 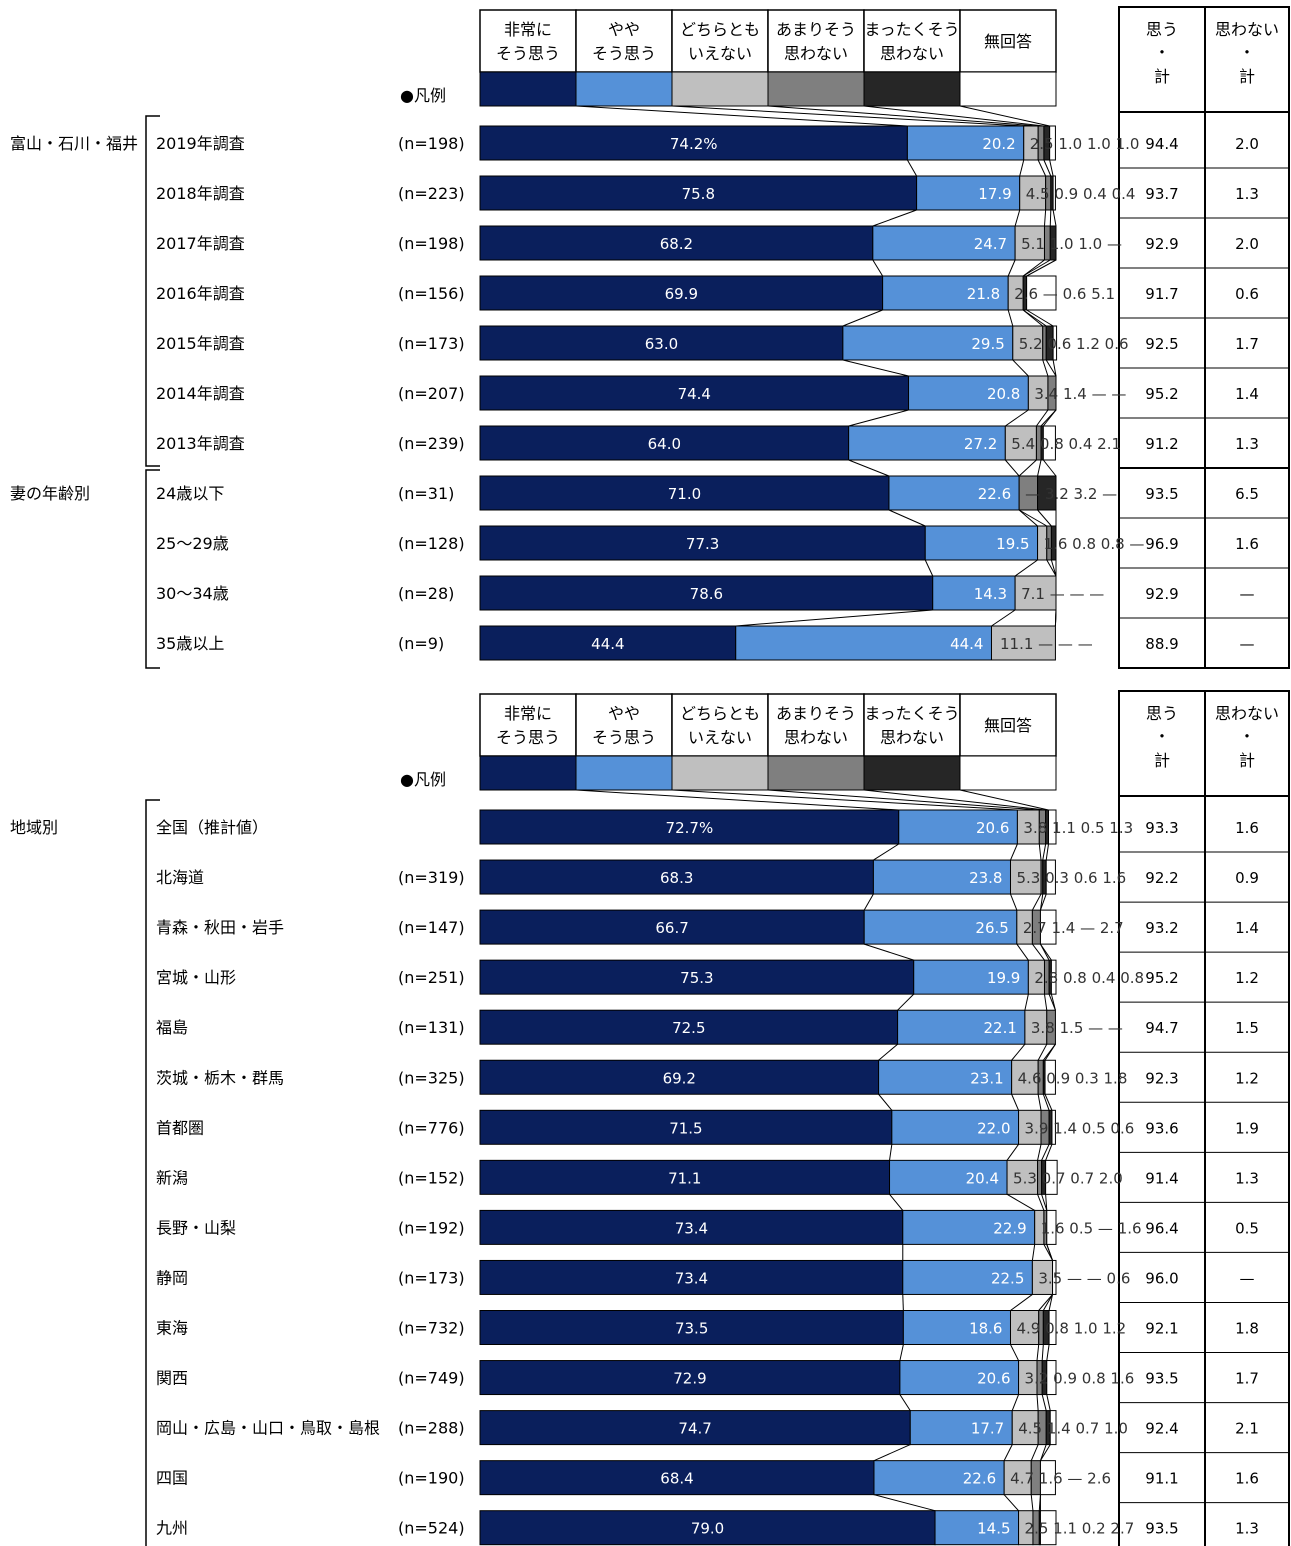 I want to click on row-n: (n=288), so click(x=431, y=1428).